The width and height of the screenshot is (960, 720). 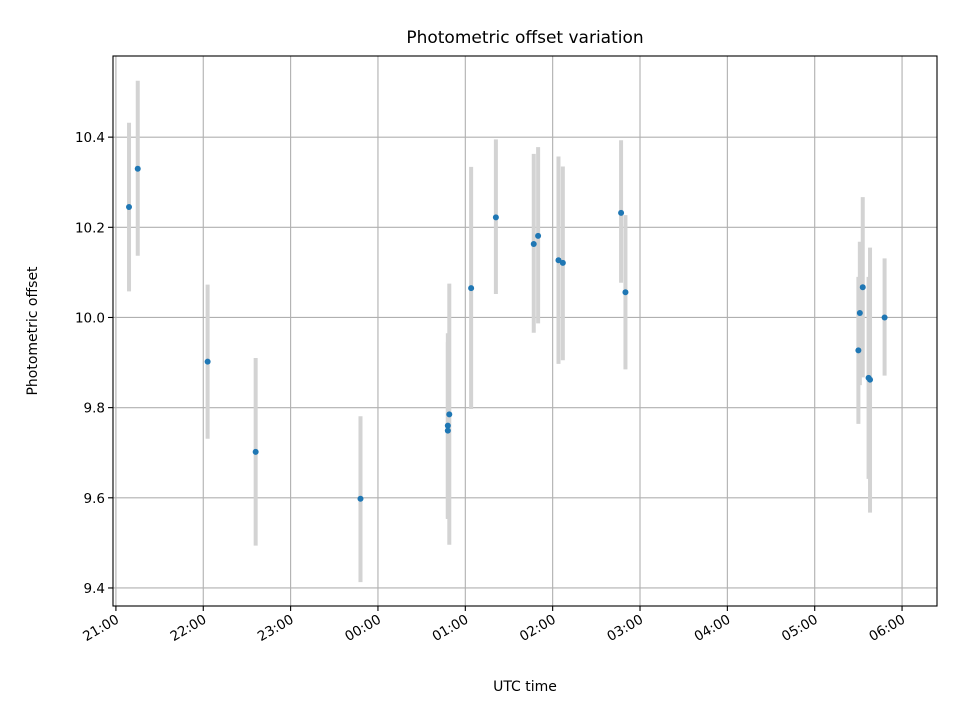 I want to click on x-tick-label: 03:00, so click(x=625, y=628).